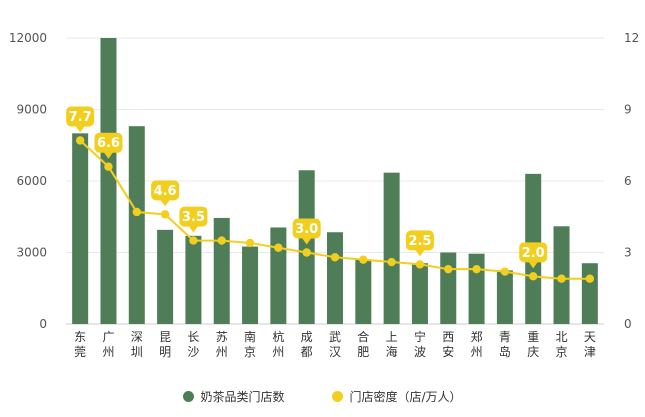 The height and width of the screenshot is (417, 645). What do you see at coordinates (278, 336) in the screenshot?
I see `x-tick-label: 杭` at bounding box center [278, 336].